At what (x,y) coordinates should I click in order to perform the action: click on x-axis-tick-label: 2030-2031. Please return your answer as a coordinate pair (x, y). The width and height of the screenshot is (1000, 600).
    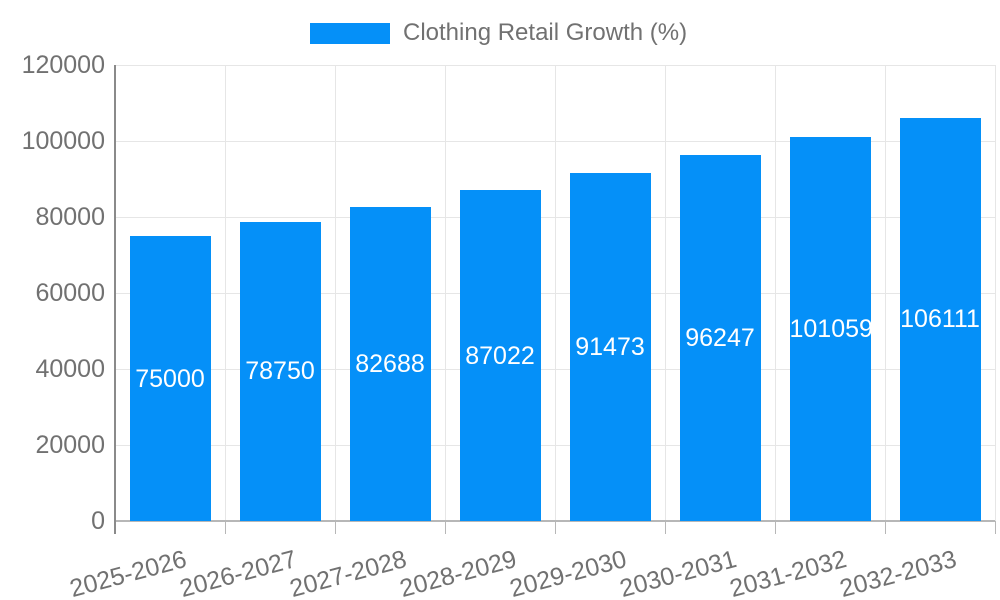
    Looking at the image, I should click on (678, 572).